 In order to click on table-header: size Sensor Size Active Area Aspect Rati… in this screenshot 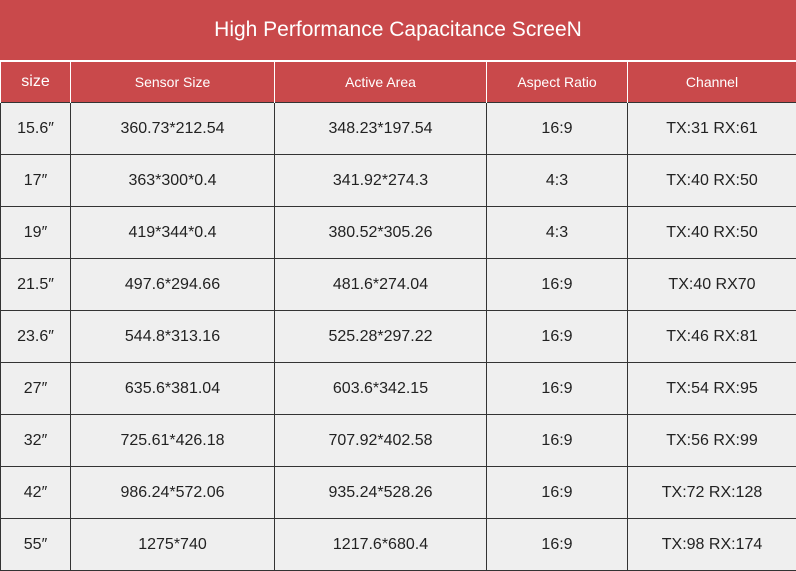, I will do `click(398, 82)`.